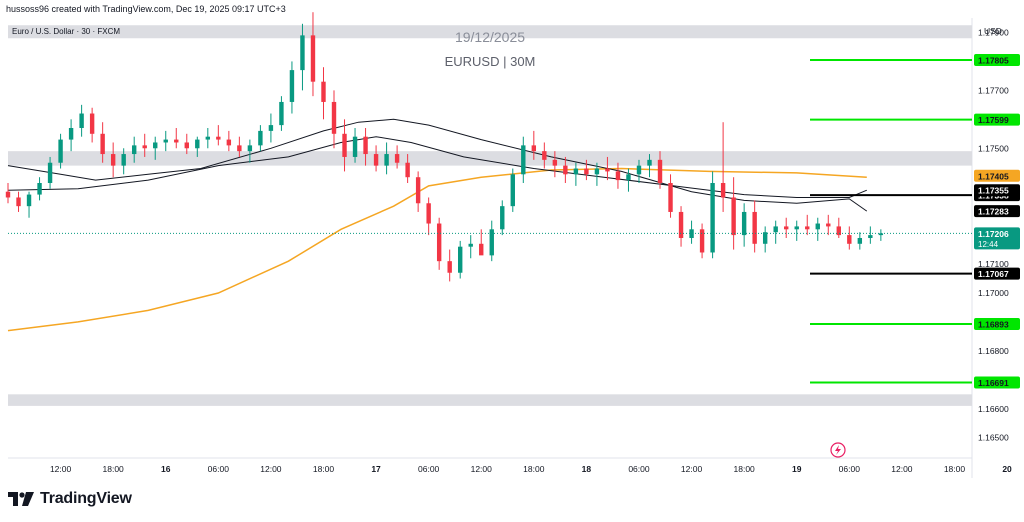  I want to click on price-tick-label: 1.17500, so click(993, 148).